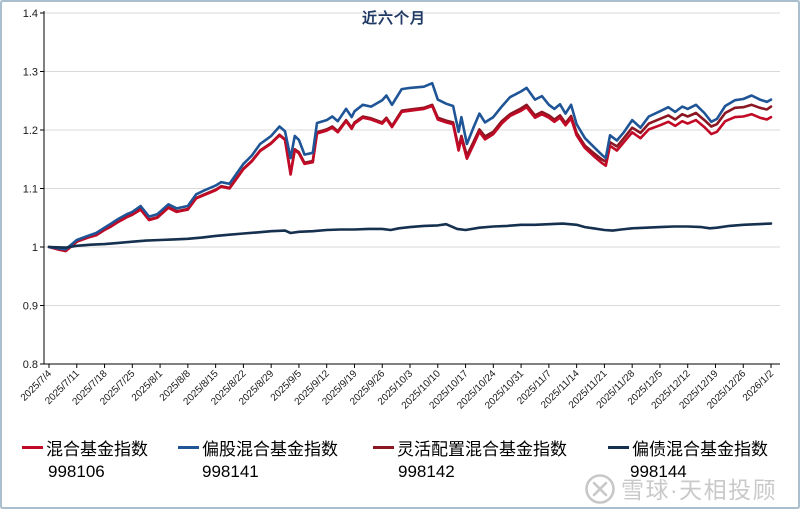  What do you see at coordinates (30, 73) in the screenshot?
I see `y-tick-label: 1.3` at bounding box center [30, 73].